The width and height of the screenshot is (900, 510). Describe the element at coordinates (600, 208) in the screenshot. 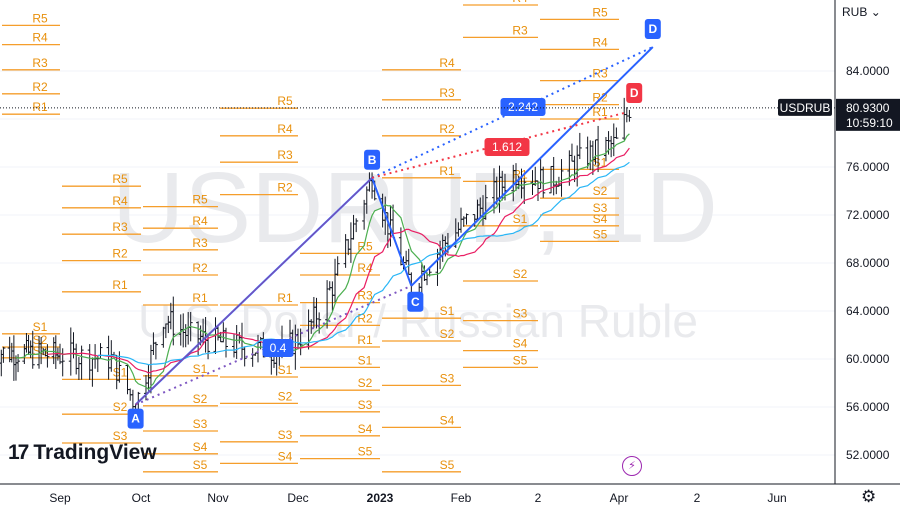

I see `pivot-label-7-7: S3` at that location.